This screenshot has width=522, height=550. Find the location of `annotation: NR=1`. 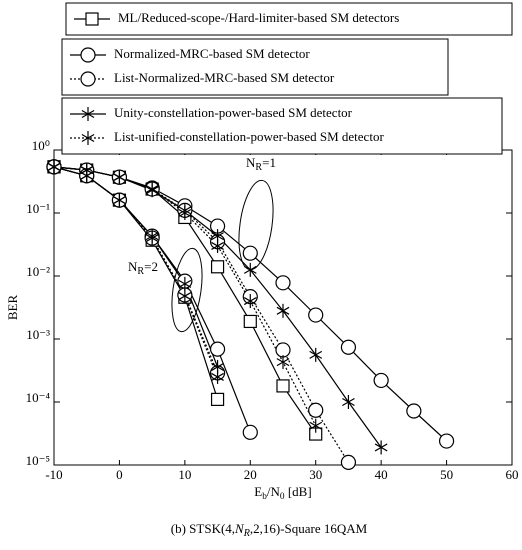

annotation: NR=1 is located at coordinates (261, 164).